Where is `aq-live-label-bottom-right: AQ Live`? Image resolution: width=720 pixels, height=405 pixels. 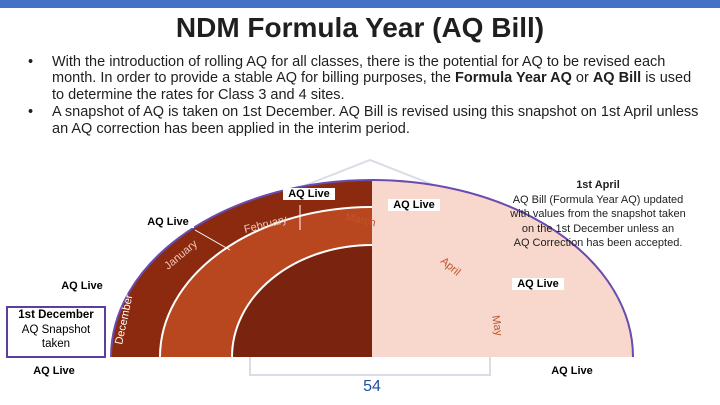 aq-live-label-bottom-right: AQ Live is located at coordinates (572, 371).